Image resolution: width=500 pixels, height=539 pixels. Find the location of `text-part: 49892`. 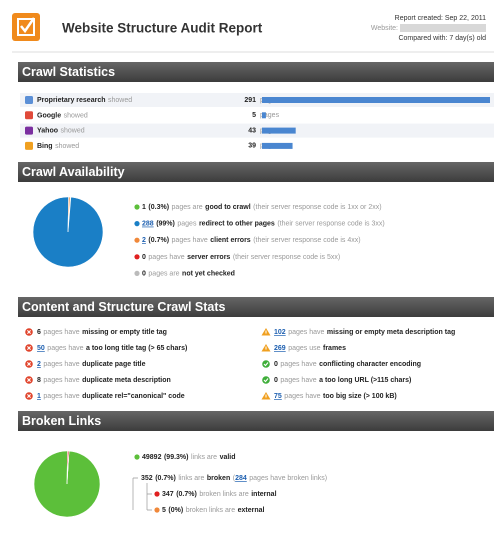

text-part: 49892 is located at coordinates (152, 457).